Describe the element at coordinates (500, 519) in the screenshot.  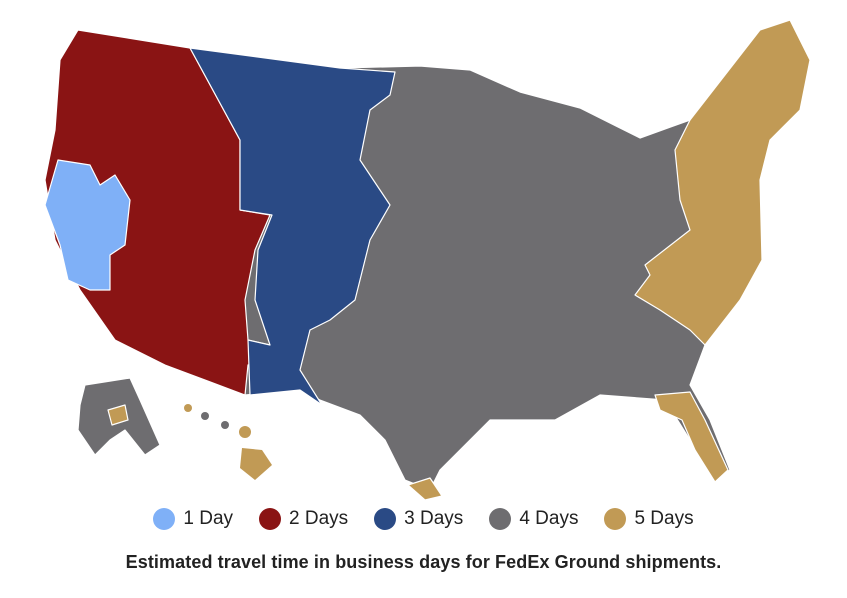
I see `legend-swatch-4-days` at that location.